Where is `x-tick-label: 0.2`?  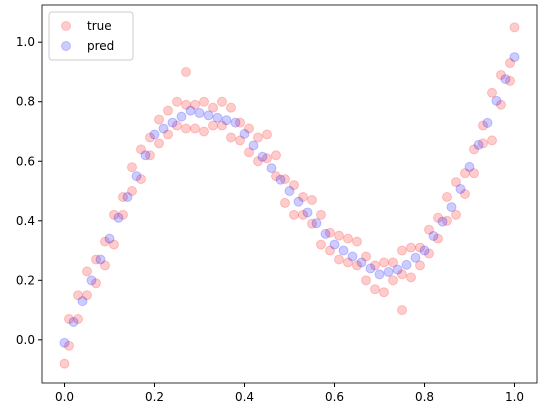 x-tick-label: 0.2 is located at coordinates (154, 397).